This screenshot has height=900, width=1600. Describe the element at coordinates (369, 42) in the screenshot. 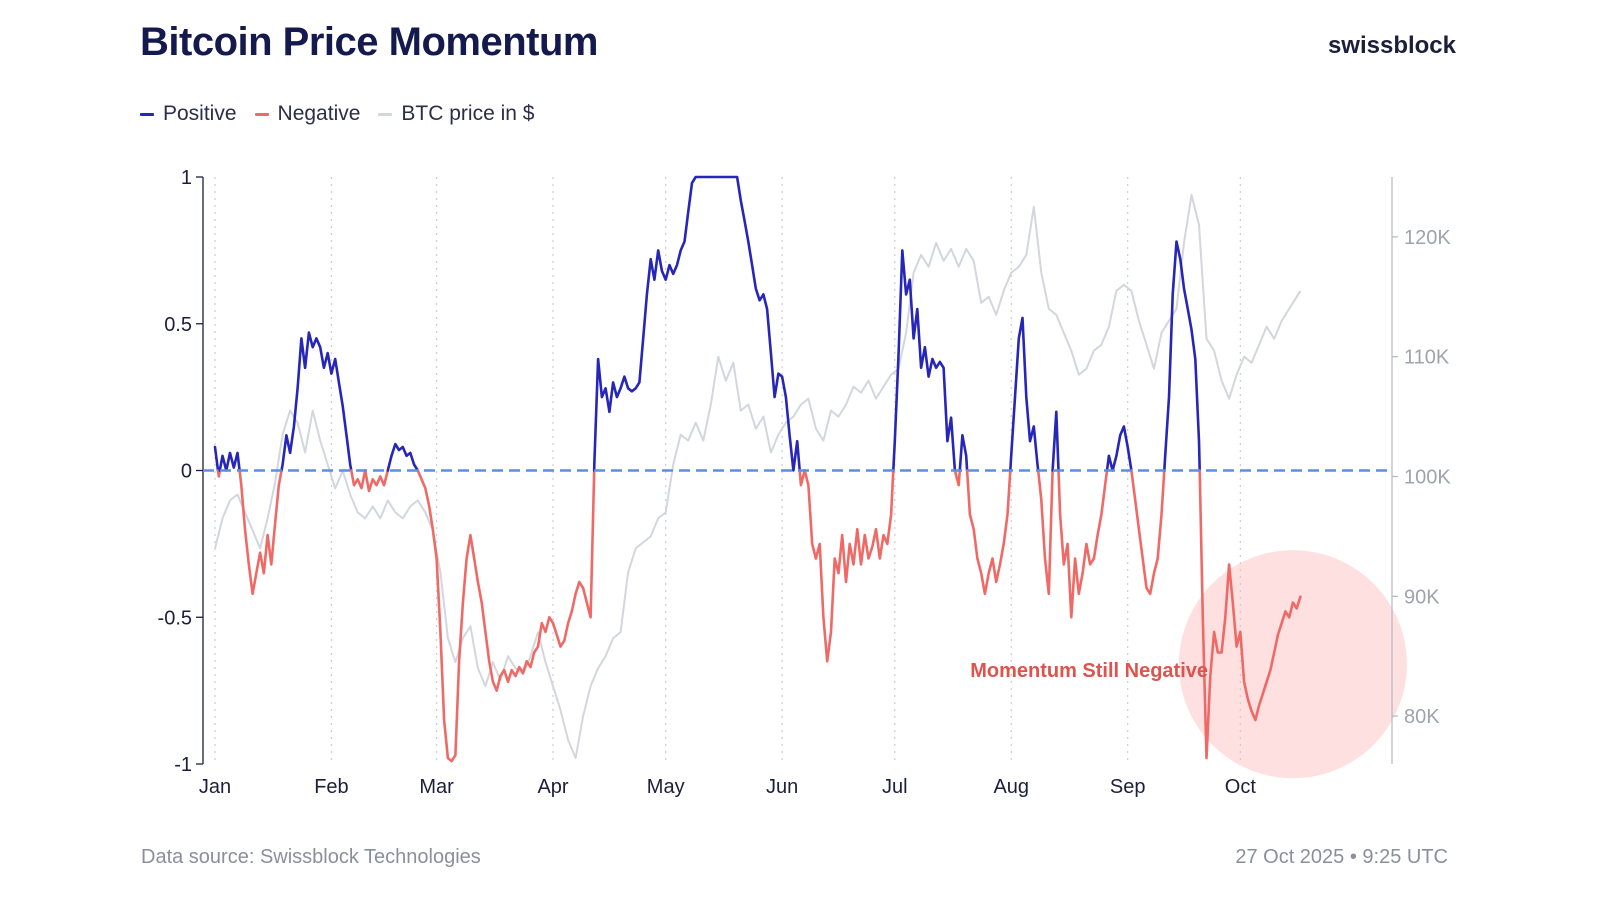

I see `chart-title: Bitcoin Price Momentum` at that location.